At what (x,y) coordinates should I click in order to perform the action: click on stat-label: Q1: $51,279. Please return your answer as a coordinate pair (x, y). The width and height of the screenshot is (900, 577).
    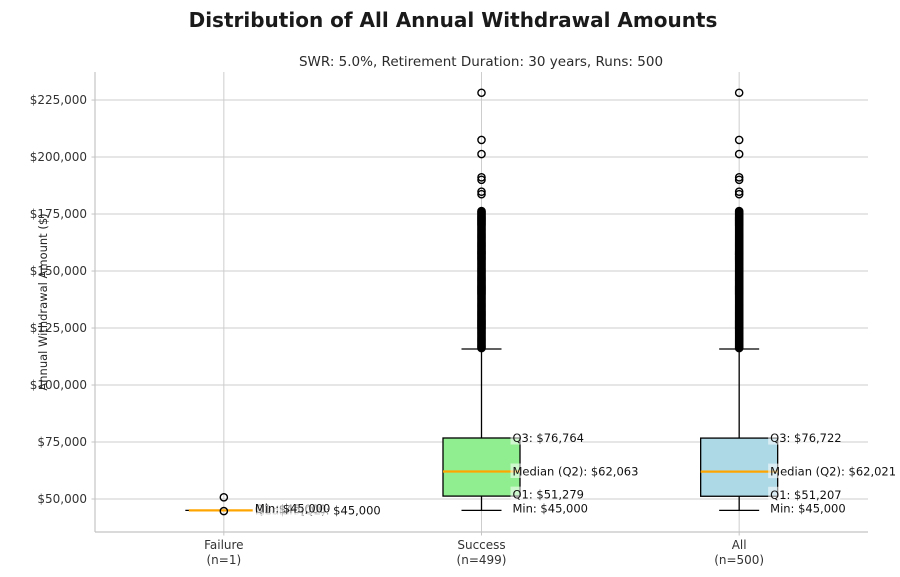
    Looking at the image, I should click on (548, 495).